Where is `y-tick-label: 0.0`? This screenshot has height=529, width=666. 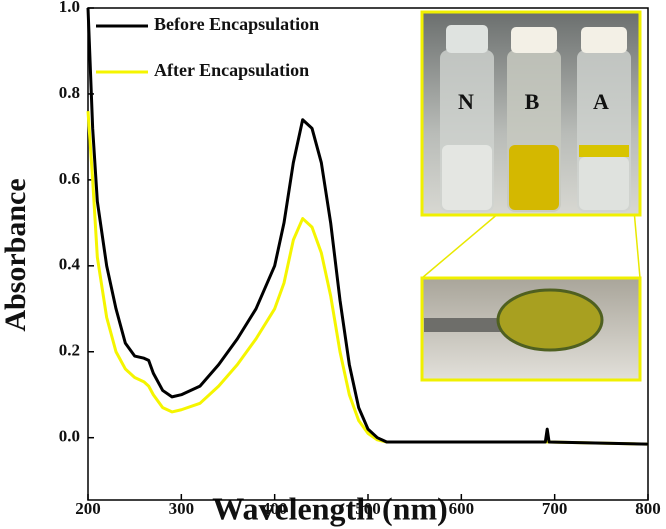 y-tick-label: 0.0 is located at coordinates (69, 436).